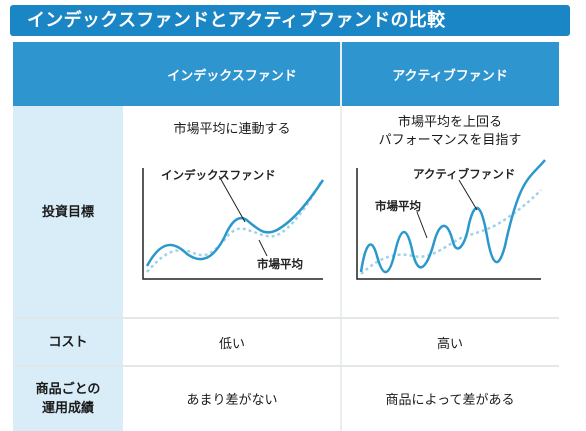 The image size is (586, 431). What do you see at coordinates (422, 225) in the screenshot?
I see `active-market-pointer` at bounding box center [422, 225].